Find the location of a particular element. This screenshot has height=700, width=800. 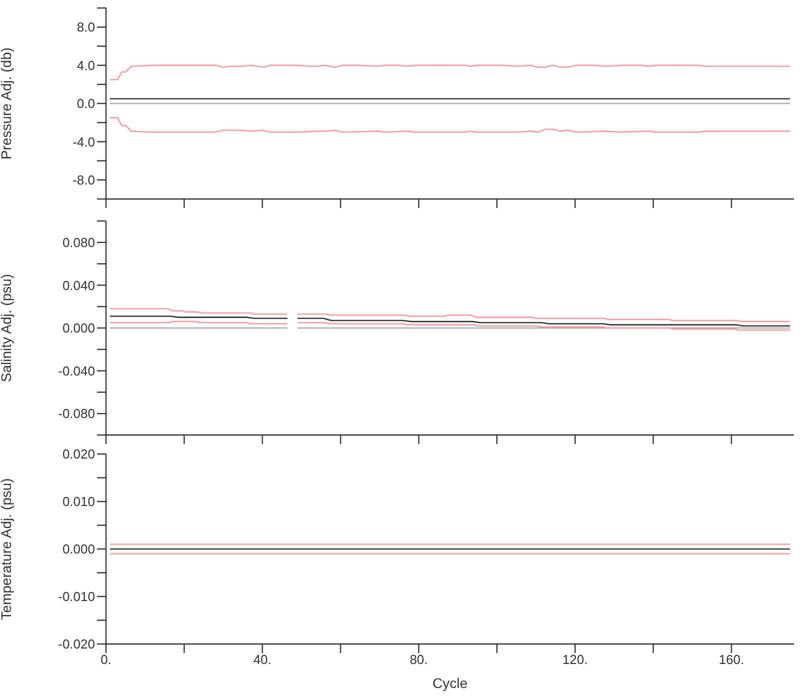

y-tick-label: 0.0 is located at coordinates (85, 104).